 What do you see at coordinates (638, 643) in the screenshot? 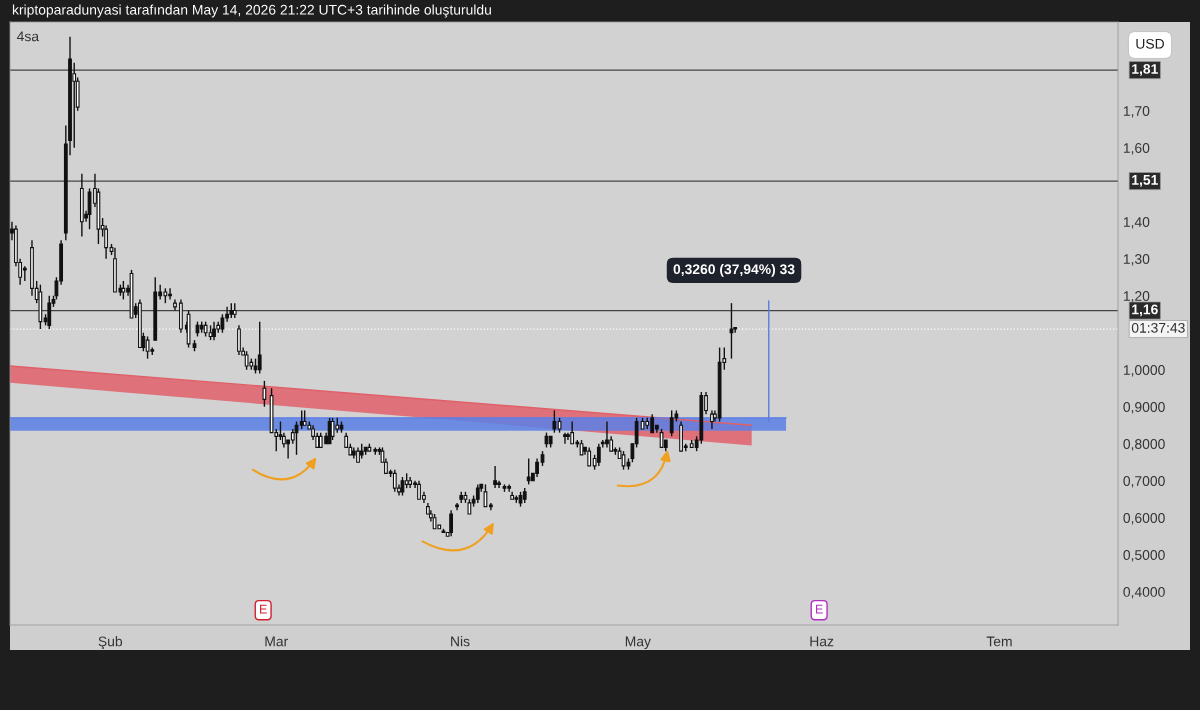
I see `x-tick-label: May` at bounding box center [638, 643].